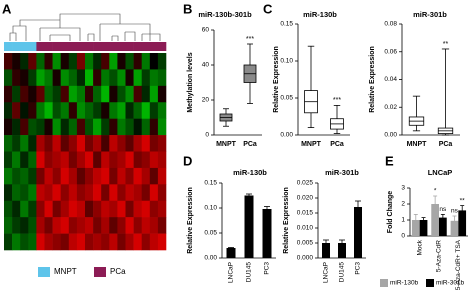  What do you see at coordinates (403, 204) in the screenshot?
I see `y-tick-label: 2` at bounding box center [403, 204].